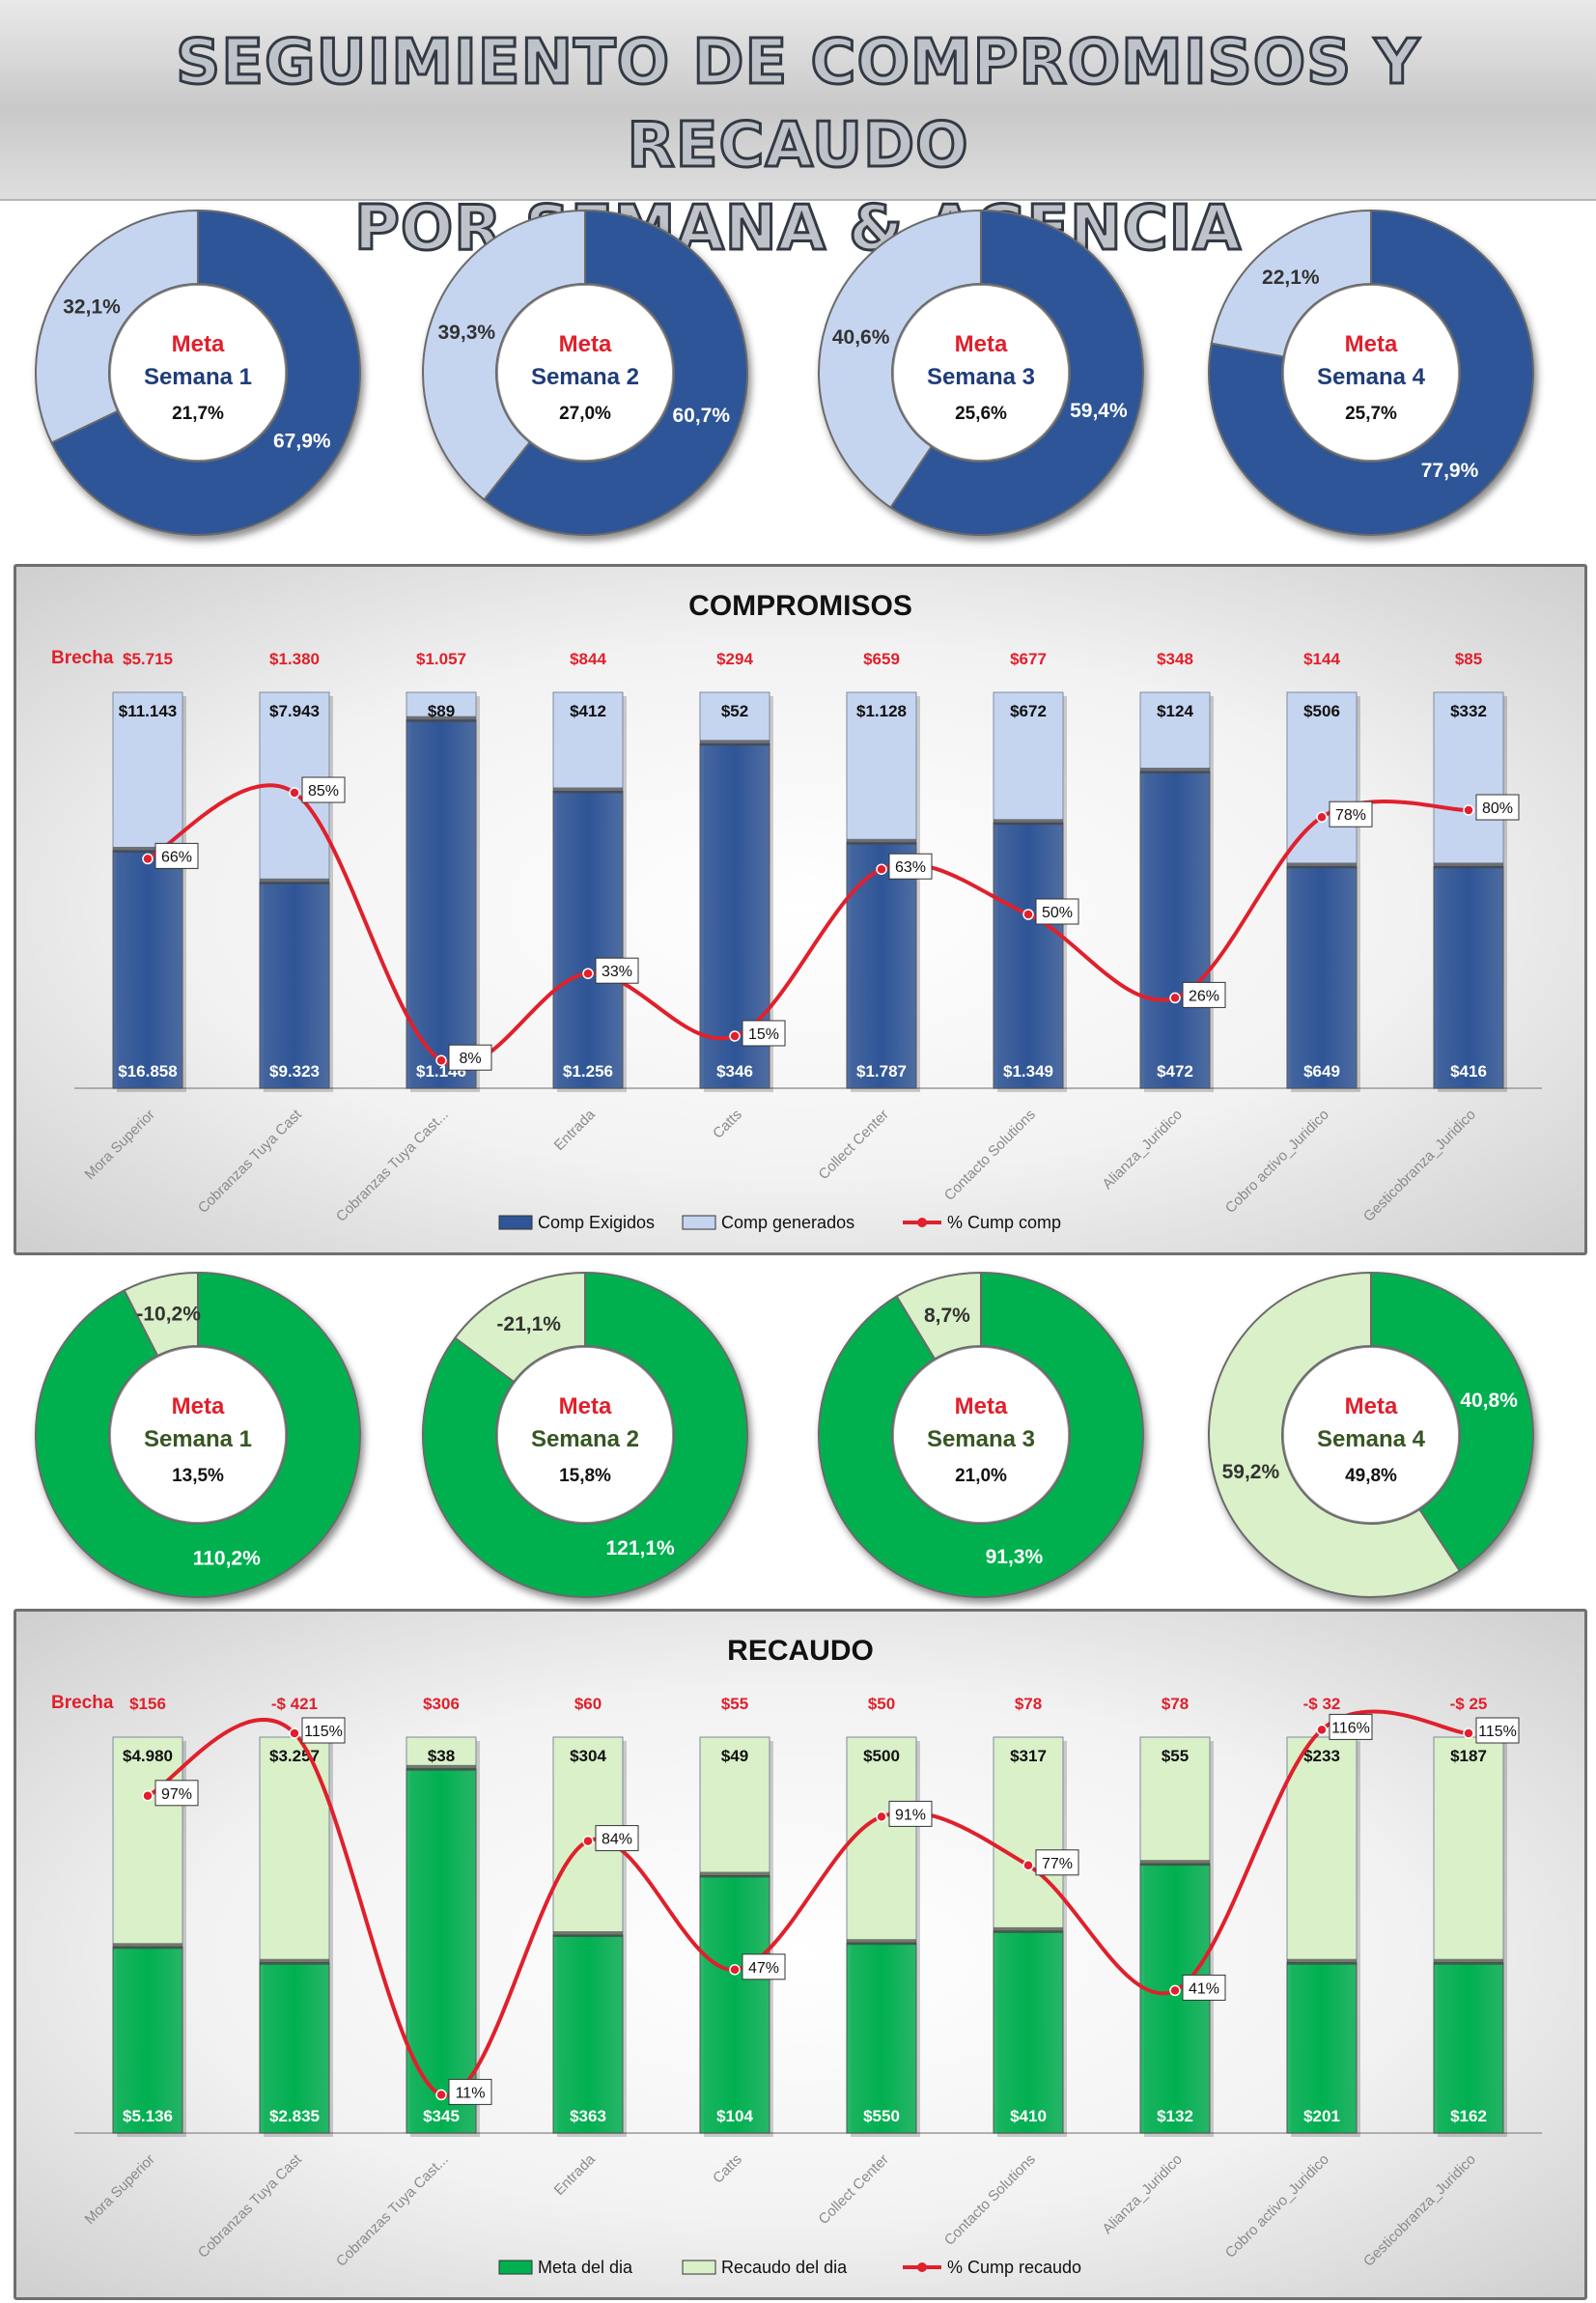 This screenshot has width=1596, height=2303. Describe the element at coordinates (302, 441) in the screenshot. I see `donut-dark-label: 67,9%` at that location.